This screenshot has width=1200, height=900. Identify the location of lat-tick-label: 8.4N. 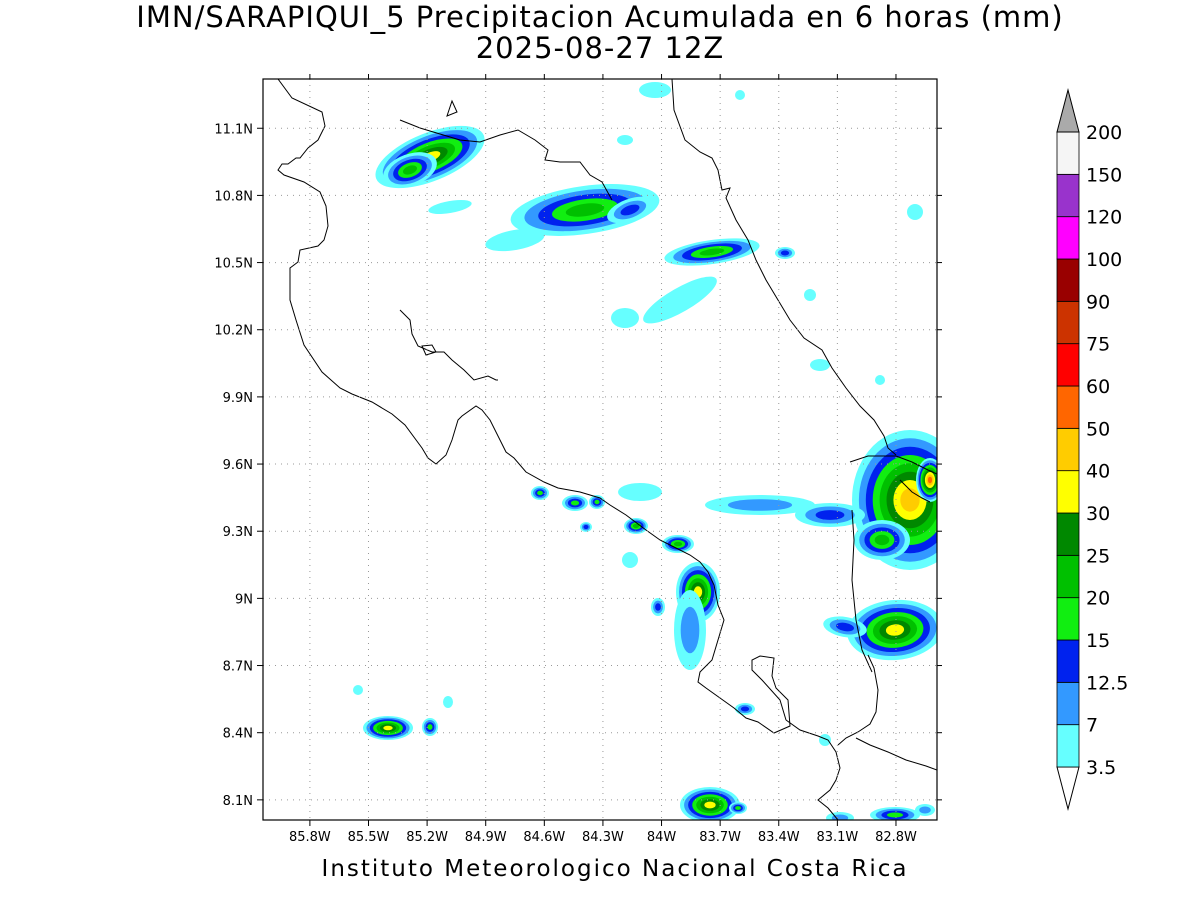
(238, 734).